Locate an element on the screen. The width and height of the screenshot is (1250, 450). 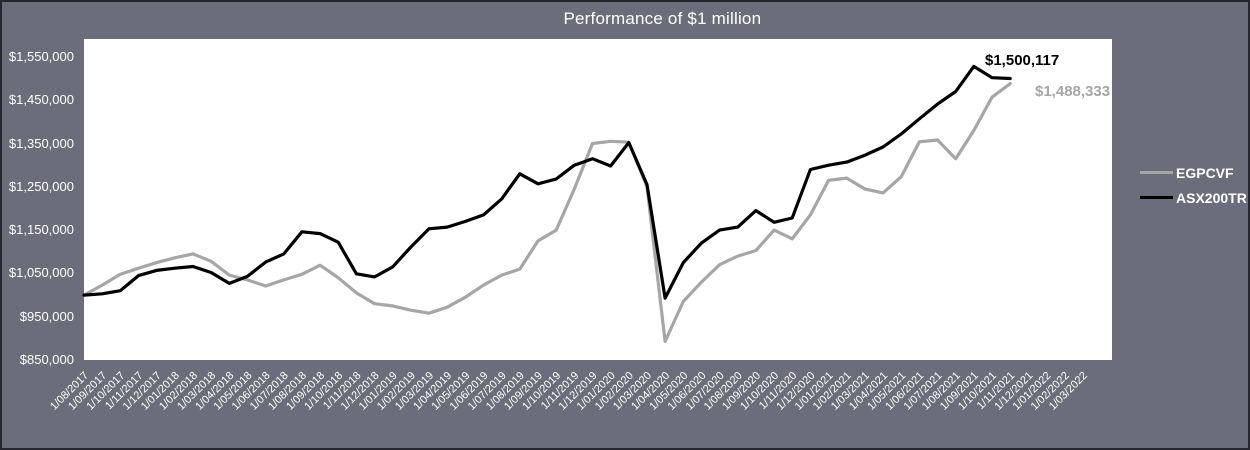
x-axis-tick-label: 1/02/2021 is located at coordinates (832, 391).